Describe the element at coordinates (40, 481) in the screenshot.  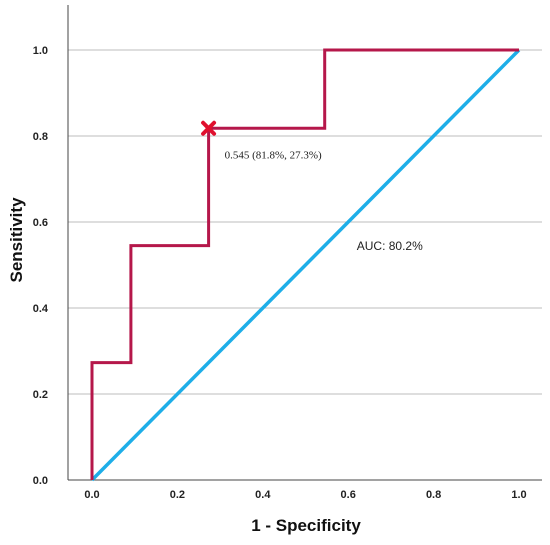
I see `y-tick-label: 0.0` at that location.